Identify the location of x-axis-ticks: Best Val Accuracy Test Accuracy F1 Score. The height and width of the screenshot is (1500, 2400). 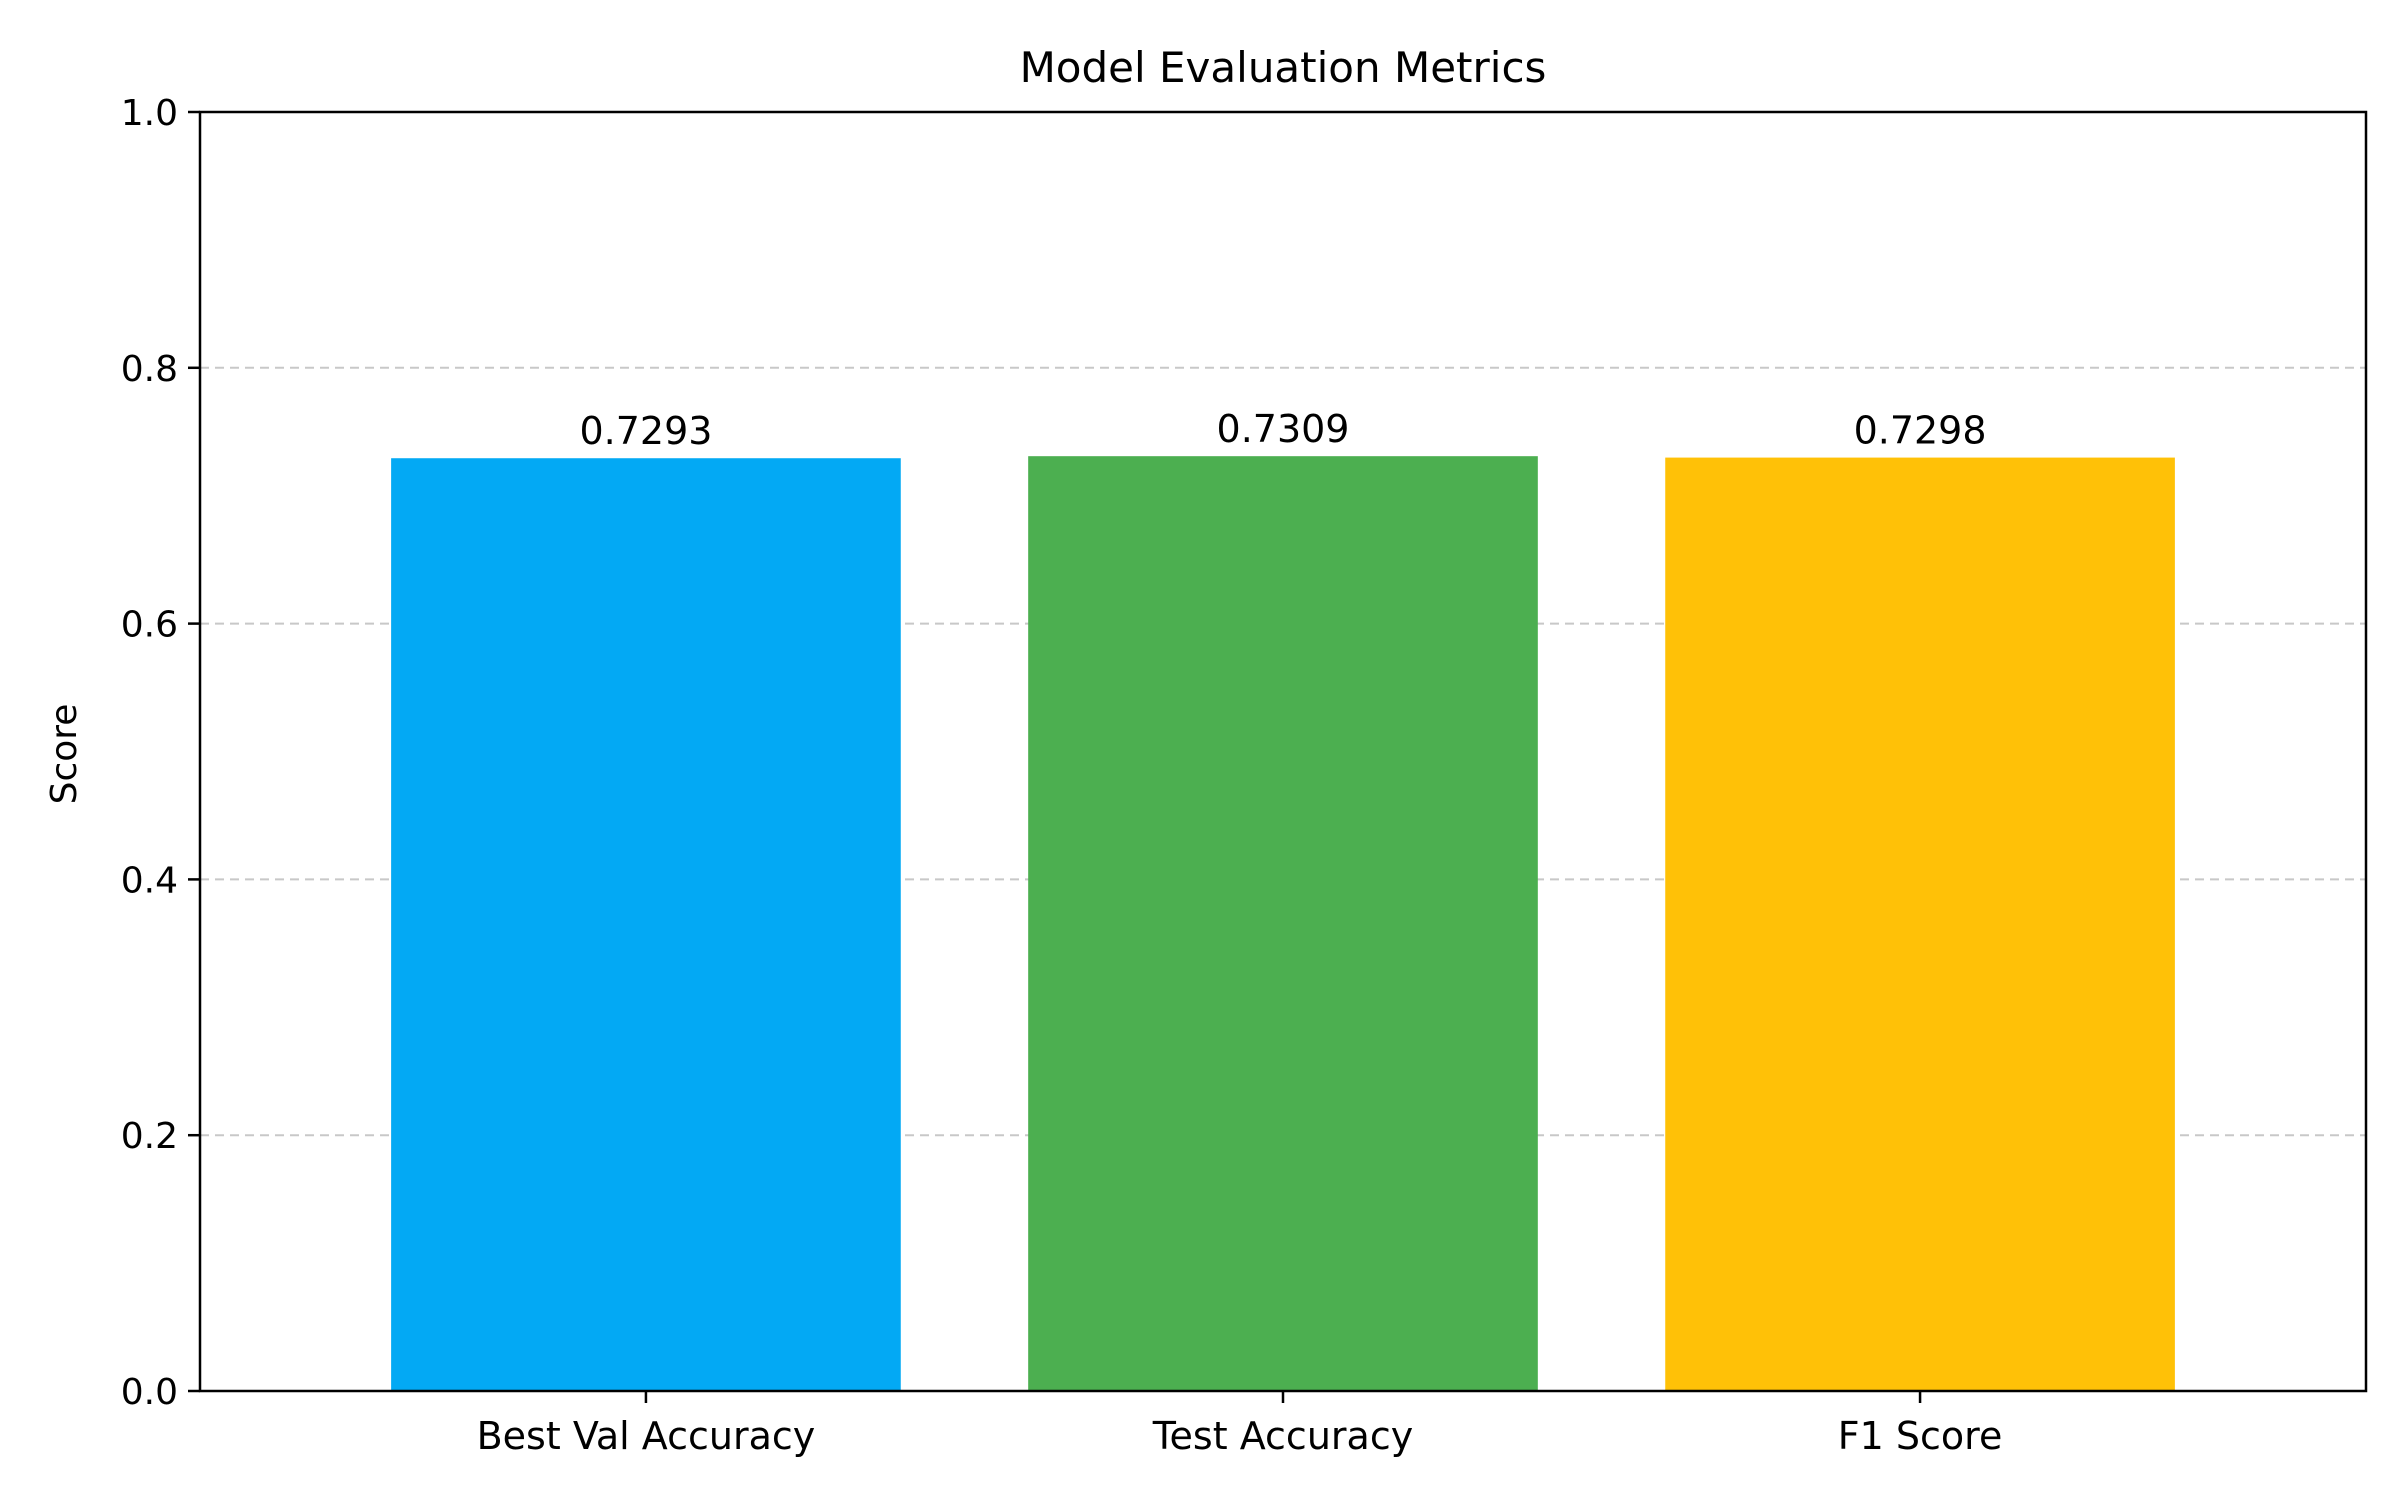
(1240, 1424).